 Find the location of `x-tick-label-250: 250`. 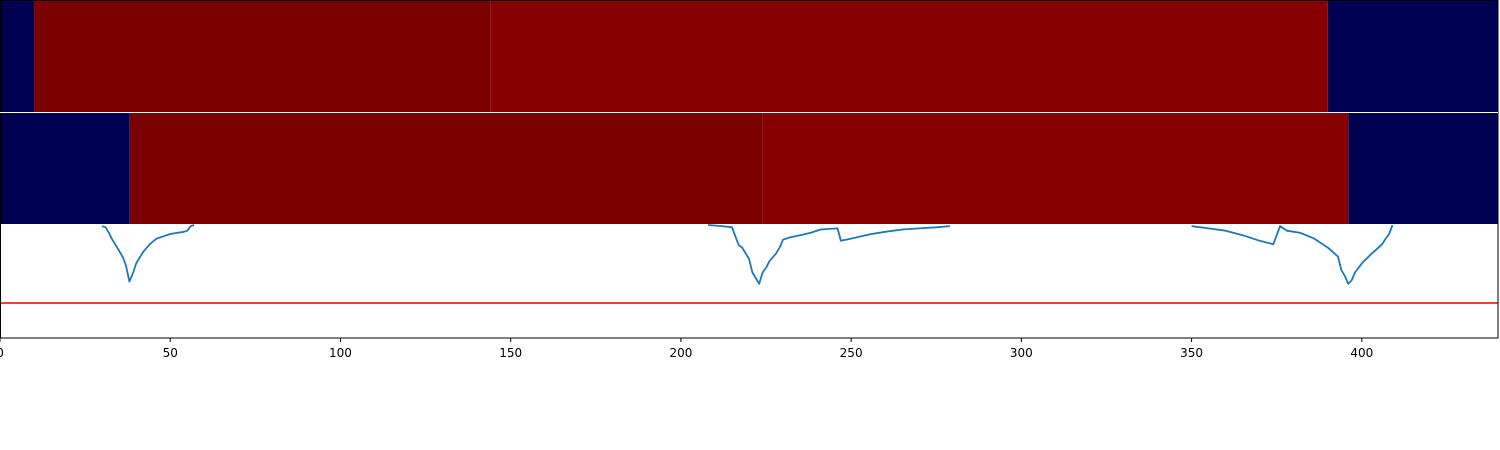

x-tick-label-250: 250 is located at coordinates (851, 353).